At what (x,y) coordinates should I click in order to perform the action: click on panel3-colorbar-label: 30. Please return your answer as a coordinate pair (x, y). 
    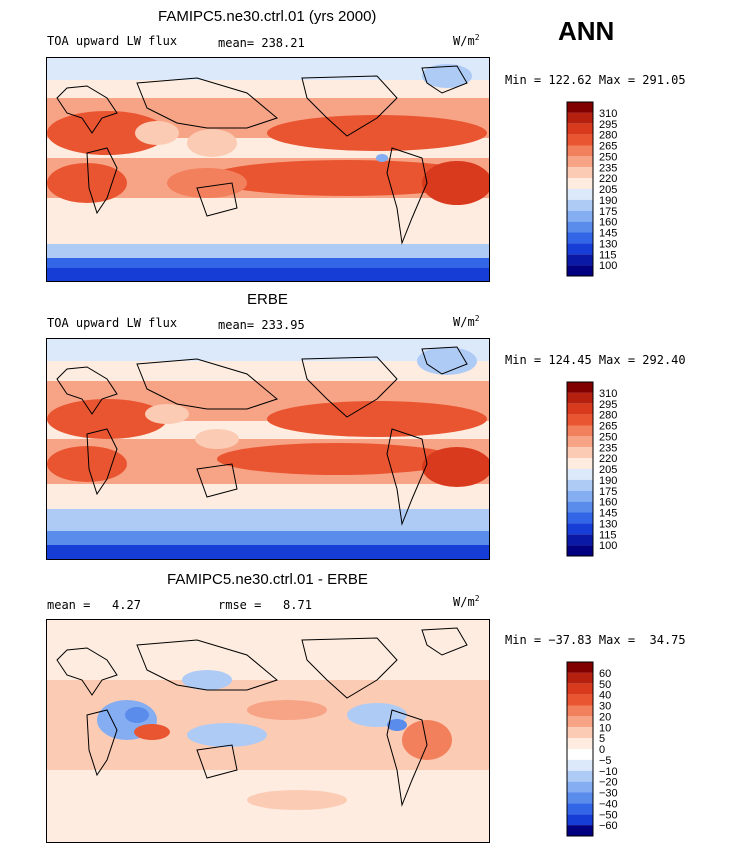
    Looking at the image, I should click on (605, 707).